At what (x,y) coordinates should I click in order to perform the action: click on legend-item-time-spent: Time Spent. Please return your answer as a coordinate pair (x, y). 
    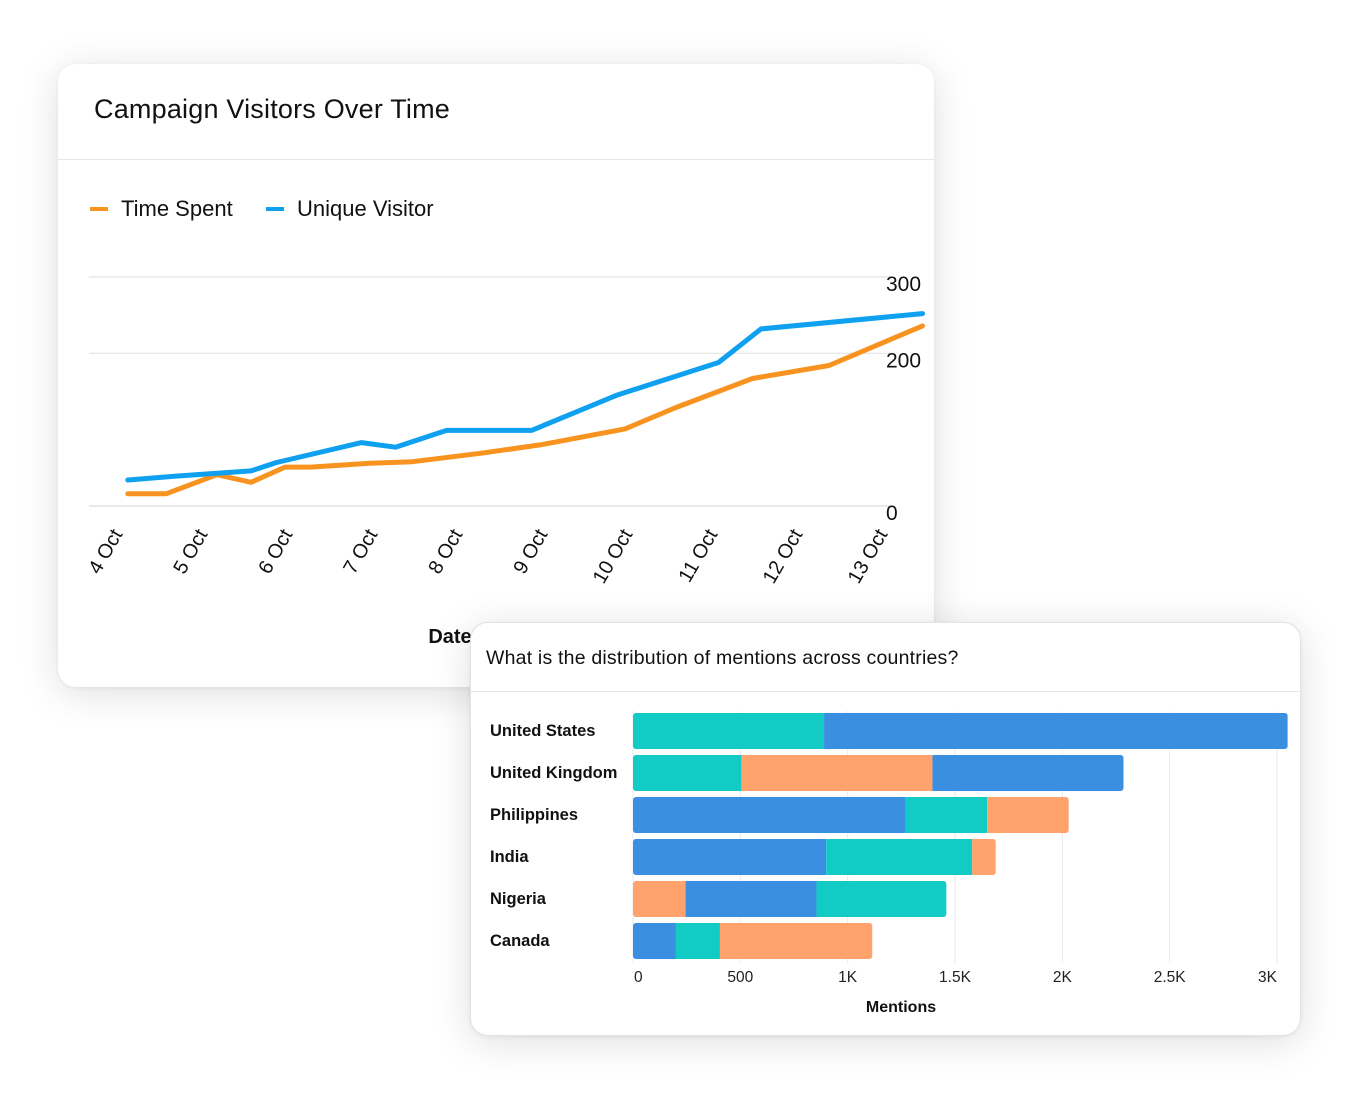
    Looking at the image, I should click on (161, 208).